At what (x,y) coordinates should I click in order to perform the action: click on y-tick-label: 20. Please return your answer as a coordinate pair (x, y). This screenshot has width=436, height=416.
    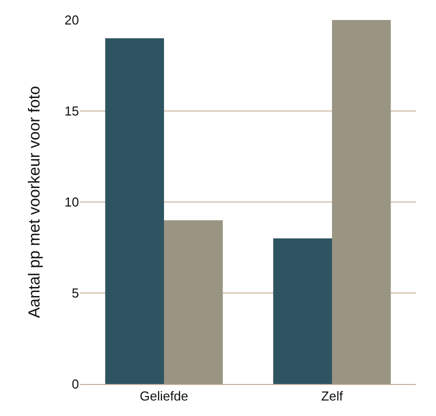
    Looking at the image, I should click on (71, 20).